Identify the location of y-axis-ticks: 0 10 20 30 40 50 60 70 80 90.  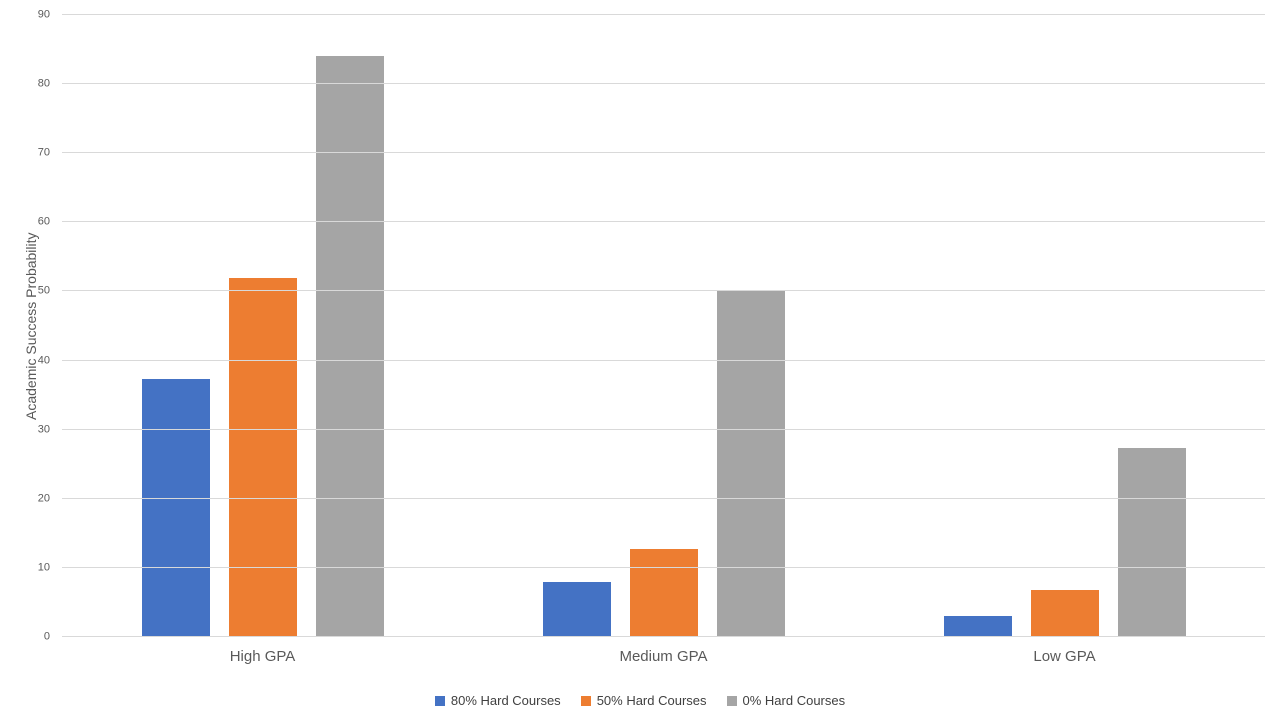
(25, 325).